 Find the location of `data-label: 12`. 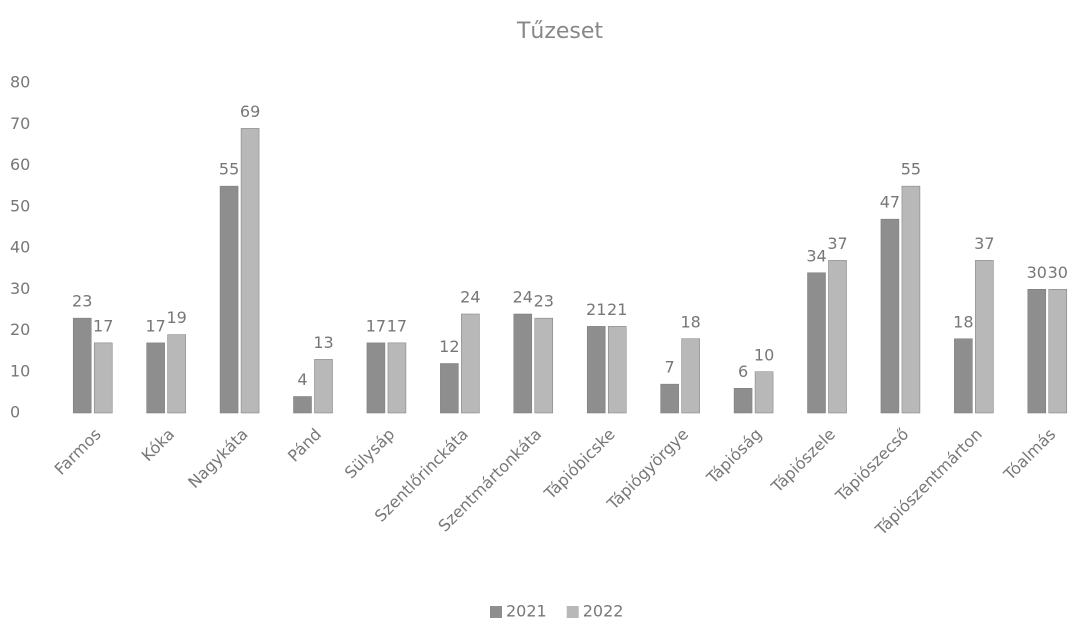

data-label: 12 is located at coordinates (449, 346).